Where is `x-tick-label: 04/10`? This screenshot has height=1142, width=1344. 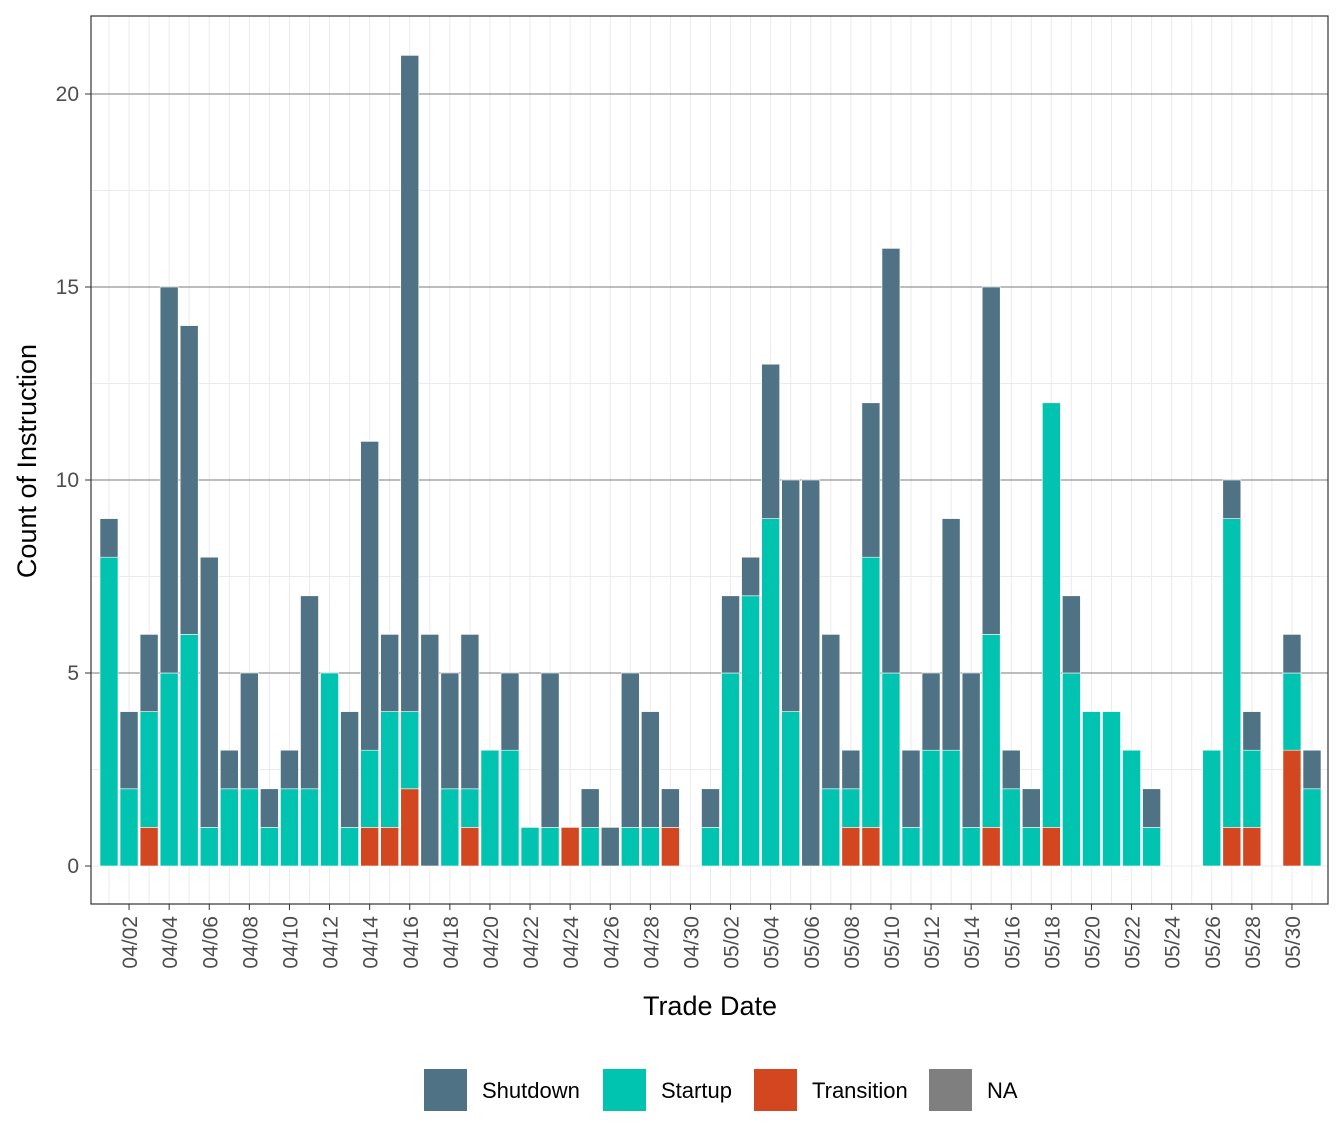 x-tick-label: 04/10 is located at coordinates (290, 942).